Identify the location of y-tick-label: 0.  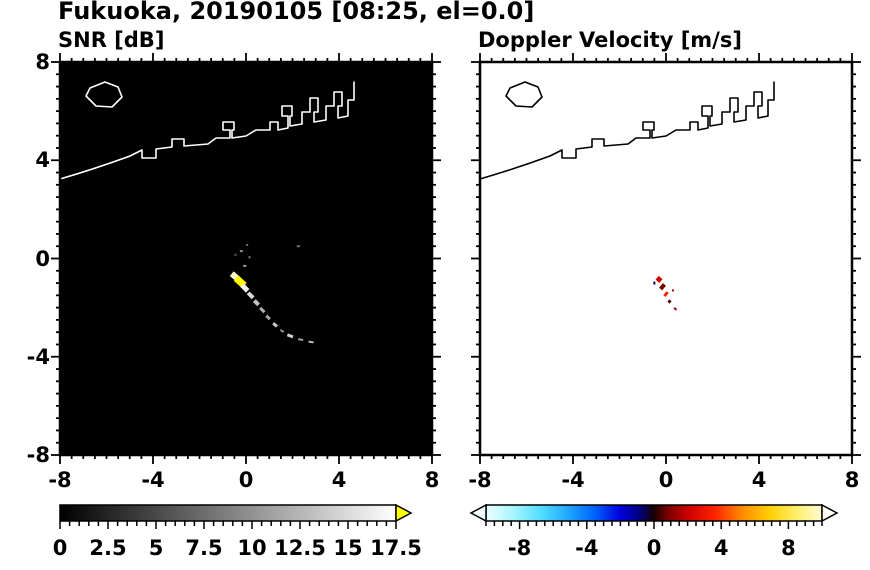
(42, 258).